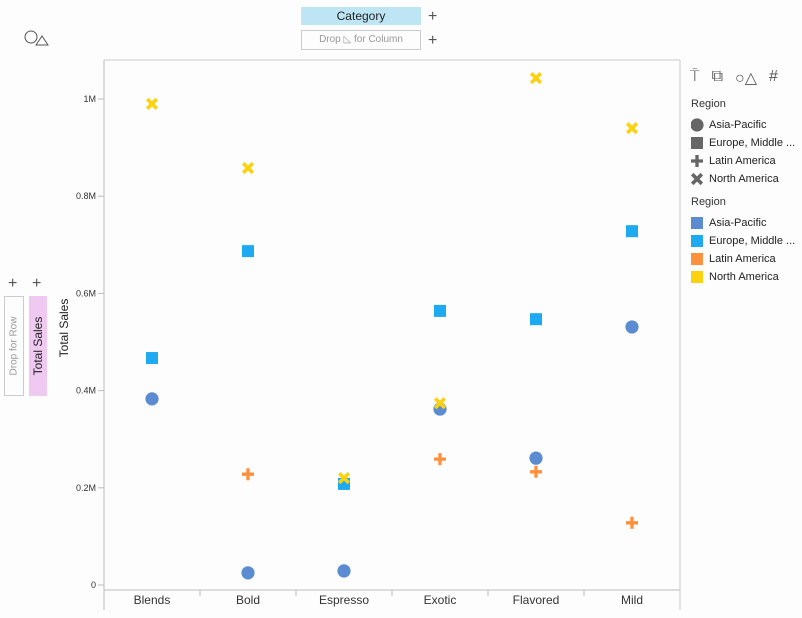 The height and width of the screenshot is (618, 802). Describe the element at coordinates (86, 391) in the screenshot. I see `y-tick-label: 0.4M` at that location.